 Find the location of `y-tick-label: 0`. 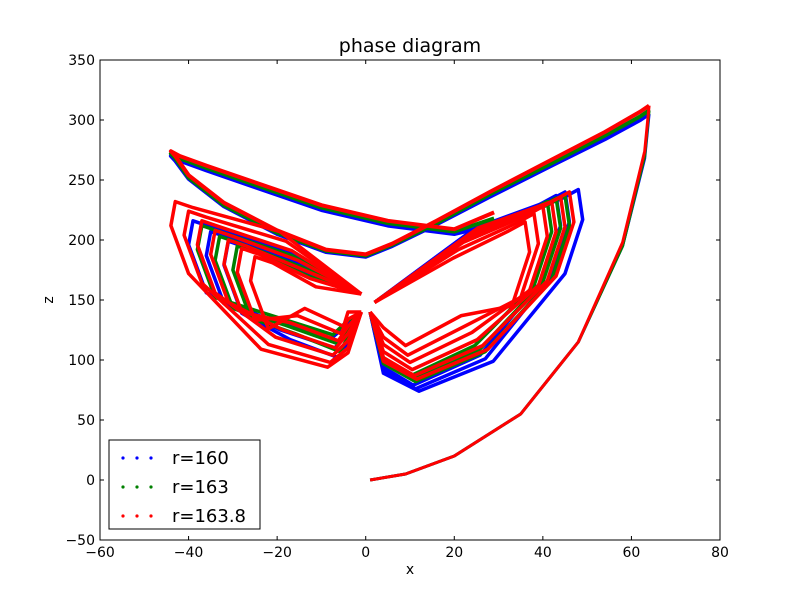

y-tick-label: 0 is located at coordinates (90, 481).